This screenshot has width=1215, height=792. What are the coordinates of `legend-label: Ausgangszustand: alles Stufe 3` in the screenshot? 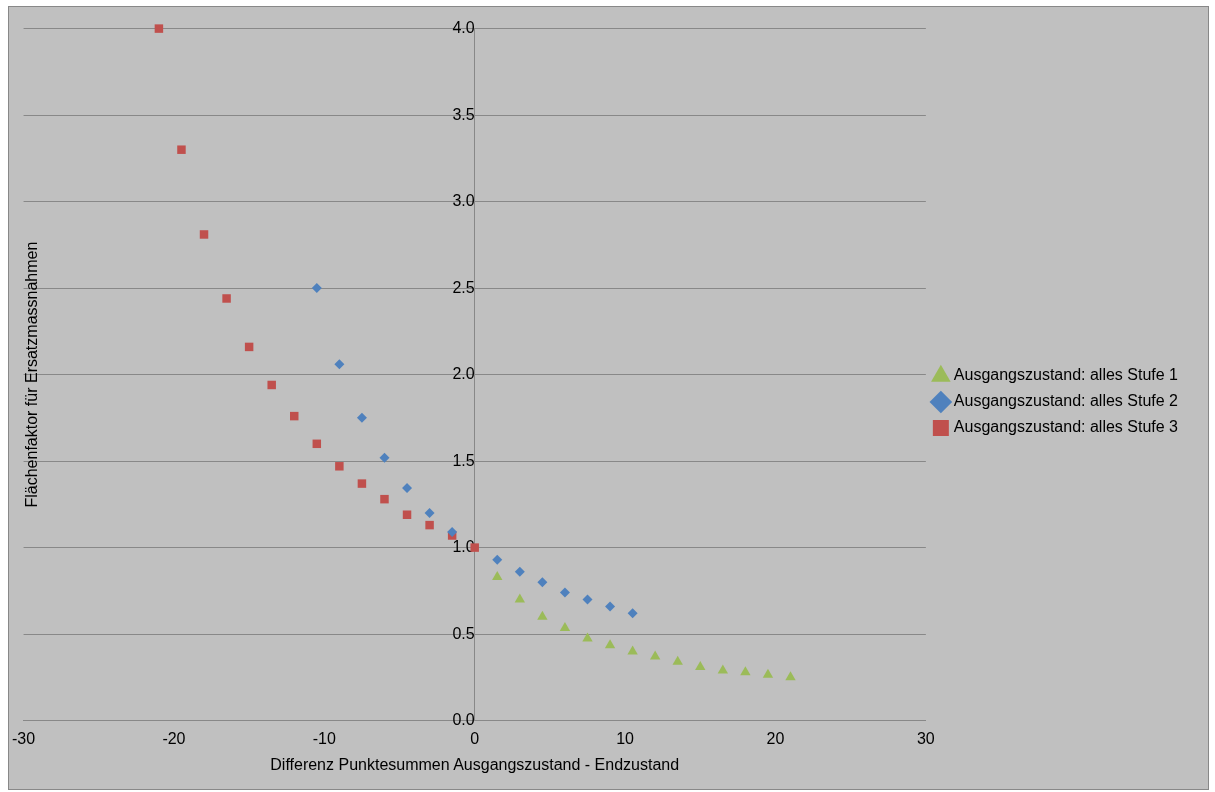 It's located at (1066, 427).